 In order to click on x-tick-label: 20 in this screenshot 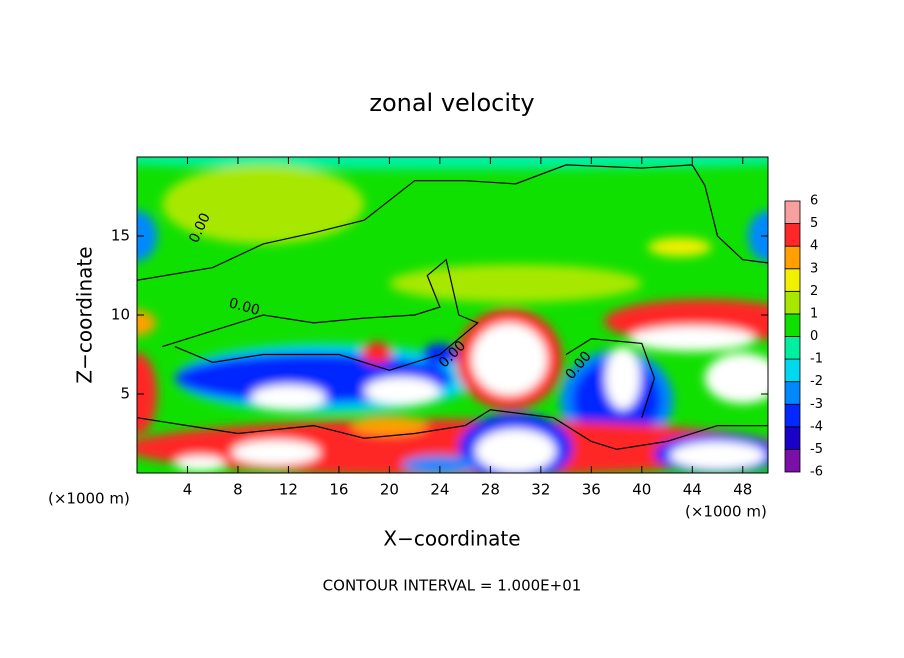, I will do `click(389, 490)`.